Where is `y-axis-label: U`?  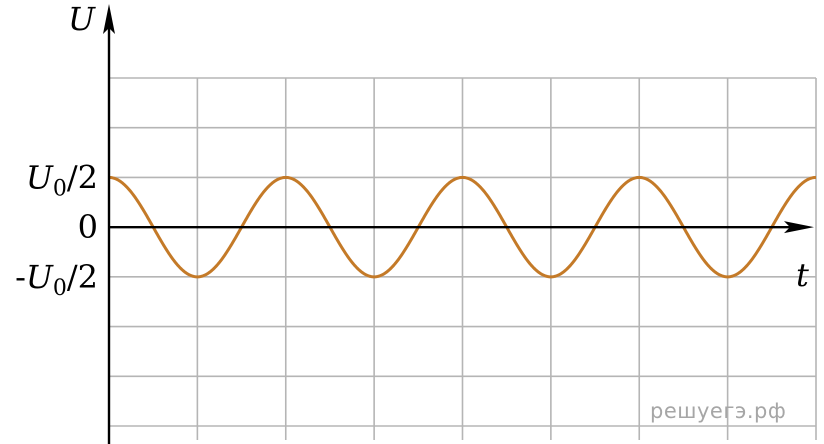 y-axis-label: U is located at coordinates (82, 19).